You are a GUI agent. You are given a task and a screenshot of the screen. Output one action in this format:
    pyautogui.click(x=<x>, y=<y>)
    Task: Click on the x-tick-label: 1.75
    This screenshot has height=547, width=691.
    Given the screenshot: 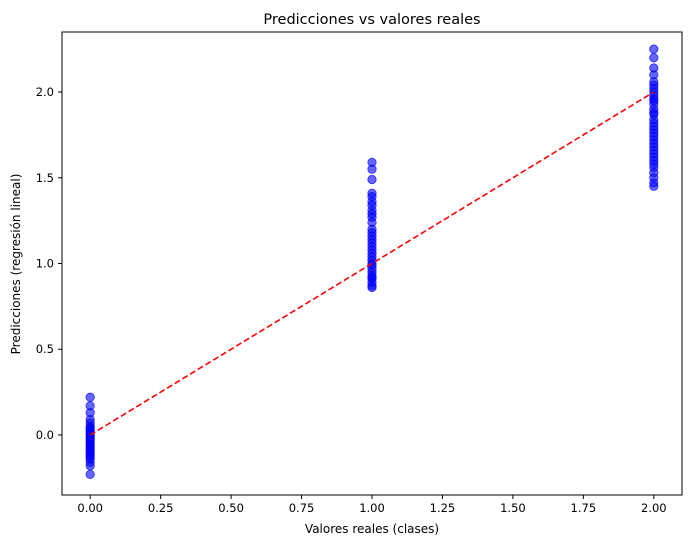 What is the action you would take?
    pyautogui.click(x=584, y=508)
    